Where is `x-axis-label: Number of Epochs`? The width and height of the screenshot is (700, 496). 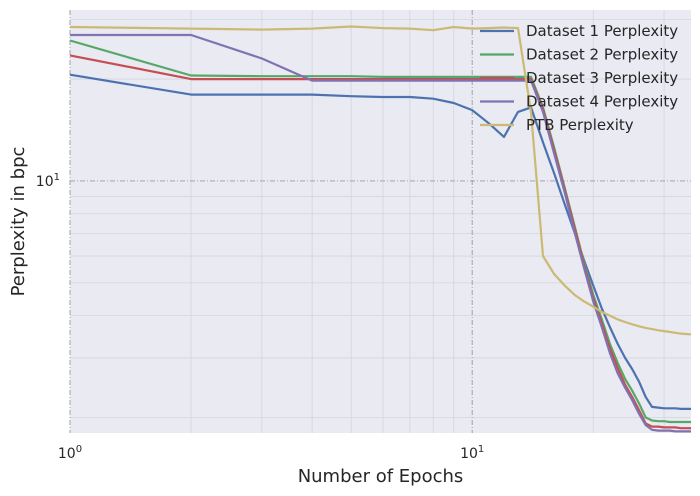 x-axis-label: Number of Epochs is located at coordinates (381, 476).